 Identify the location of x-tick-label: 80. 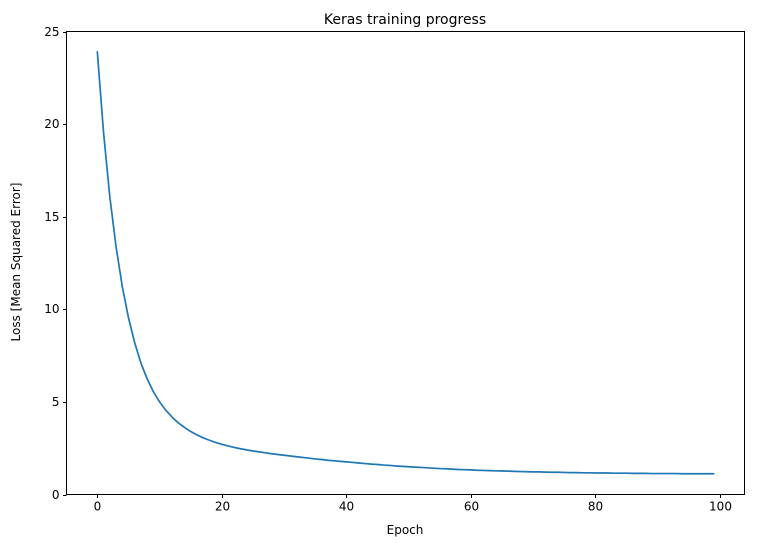
(595, 506).